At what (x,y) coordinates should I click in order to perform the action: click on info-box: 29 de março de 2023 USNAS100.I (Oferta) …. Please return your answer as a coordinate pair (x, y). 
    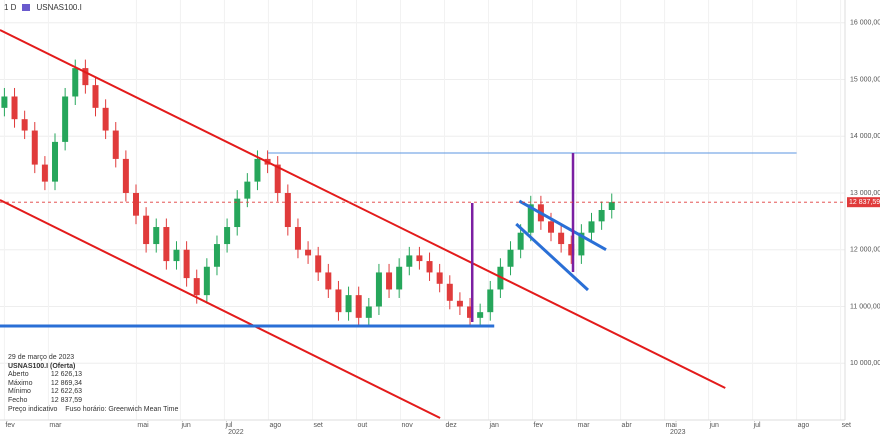
    Looking at the image, I should click on (93, 384).